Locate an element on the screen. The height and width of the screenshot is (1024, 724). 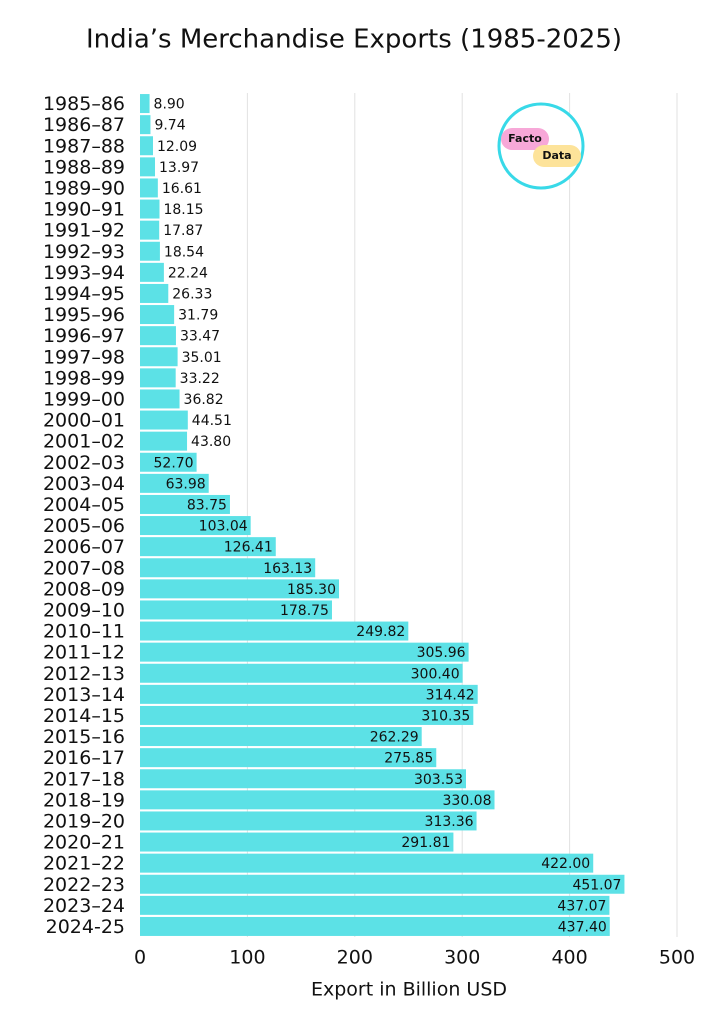
y-tick-label: 2019–20 is located at coordinates (84, 821).